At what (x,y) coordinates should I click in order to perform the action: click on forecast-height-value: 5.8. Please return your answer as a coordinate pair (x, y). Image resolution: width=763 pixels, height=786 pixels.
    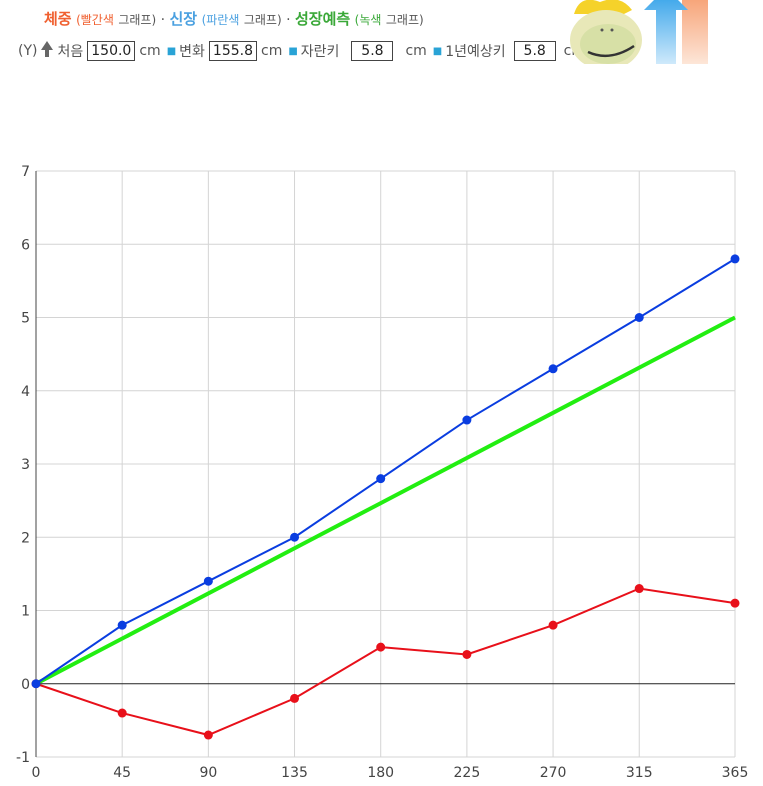
    Looking at the image, I should click on (534, 51).